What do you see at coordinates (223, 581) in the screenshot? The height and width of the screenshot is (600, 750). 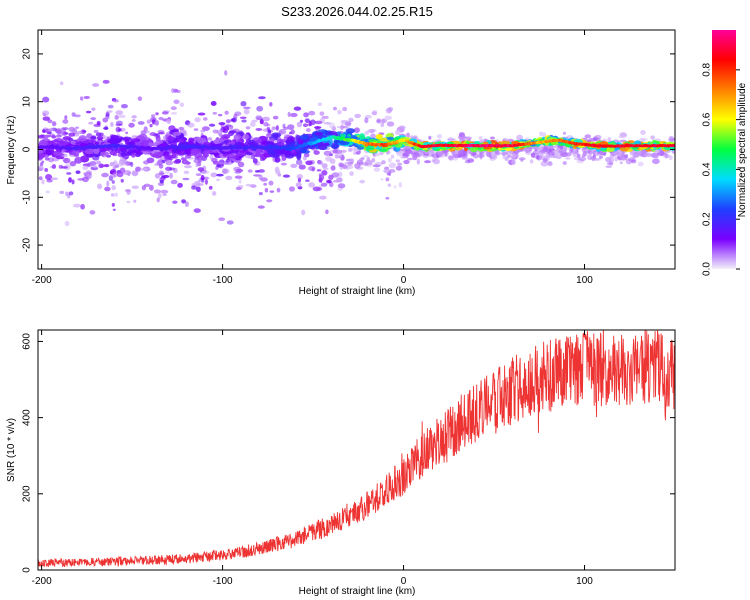 I see `snr-xtick-label: -100` at bounding box center [223, 581].